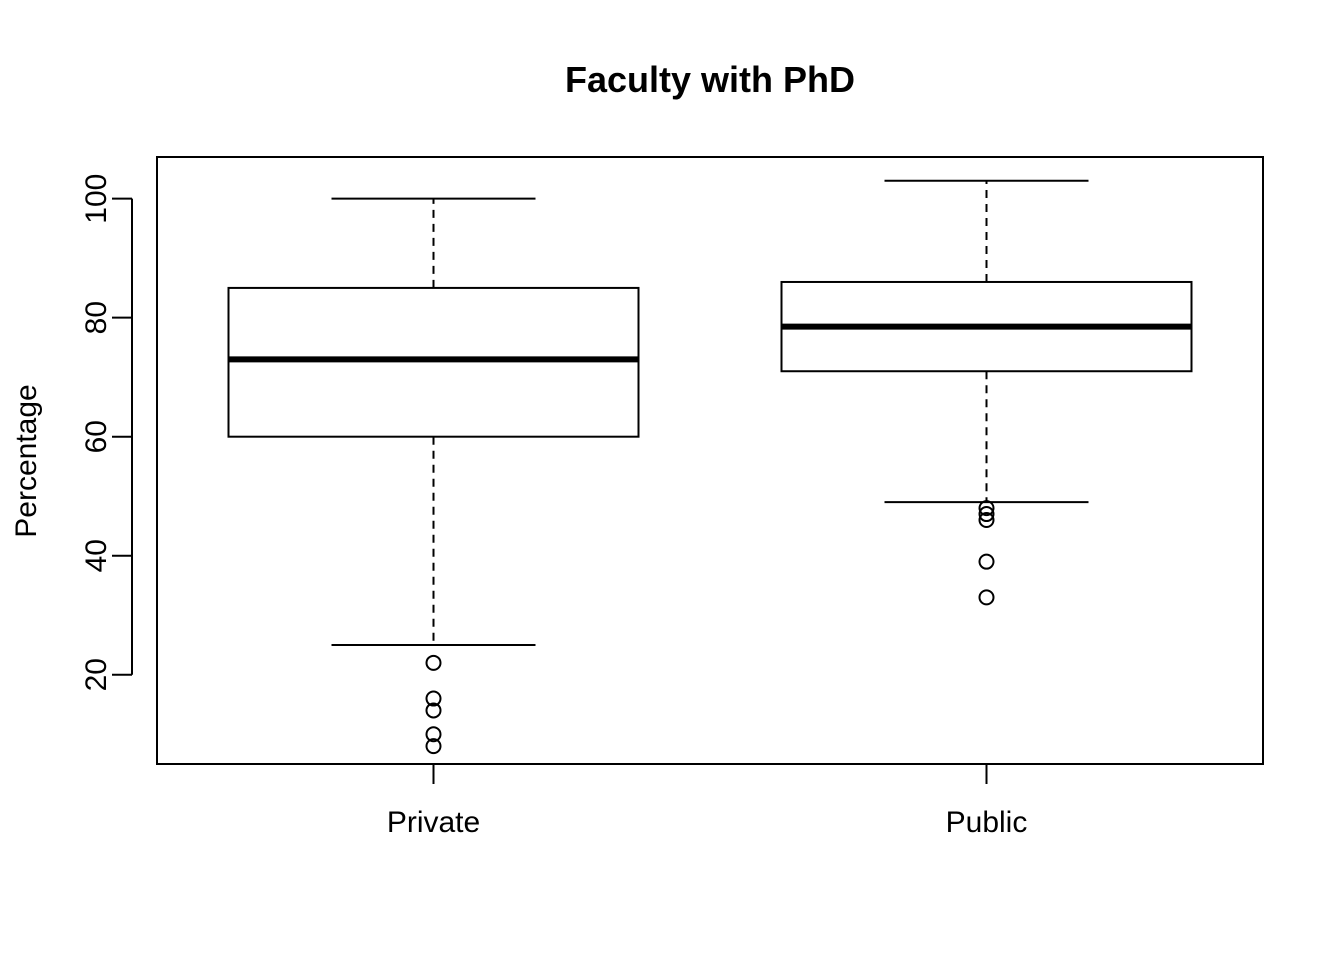 Image resolution: width=1344 pixels, height=960 pixels. Describe the element at coordinates (96, 317) in the screenshot. I see `y-tick-label: 80` at that location.